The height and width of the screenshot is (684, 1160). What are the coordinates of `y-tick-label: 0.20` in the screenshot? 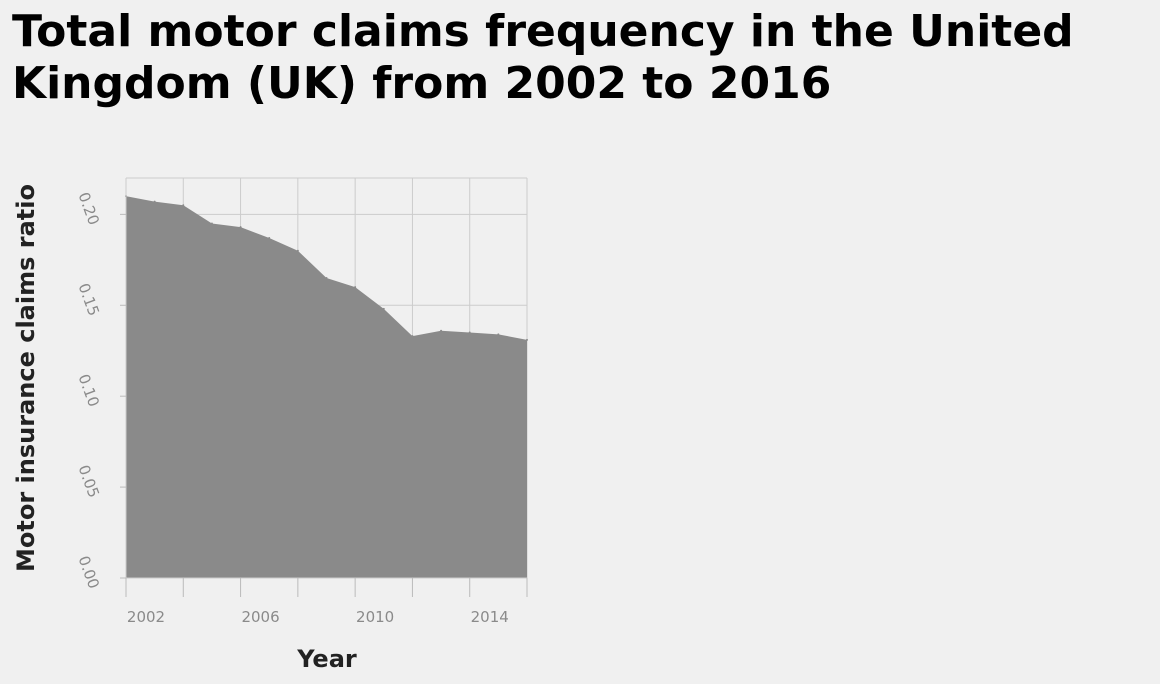 It's located at (89, 209).